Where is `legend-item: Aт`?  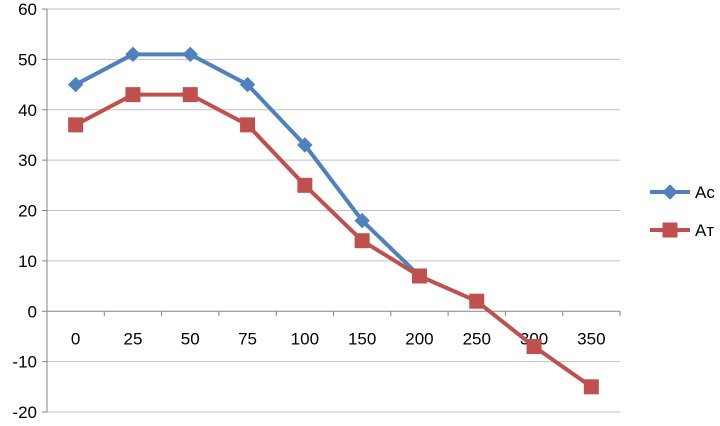
legend-item: Aт is located at coordinates (682, 230).